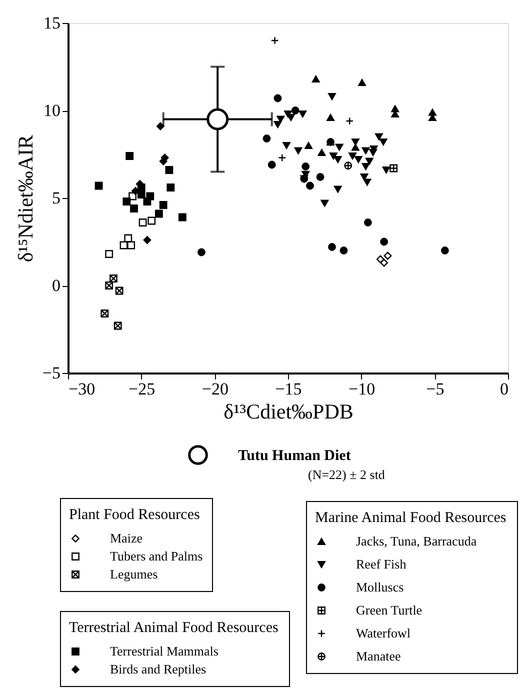 Image resolution: width=532 pixels, height=696 pixels. Describe the element at coordinates (158, 669) in the screenshot. I see `legend-label: Birds and Reptiles` at that location.